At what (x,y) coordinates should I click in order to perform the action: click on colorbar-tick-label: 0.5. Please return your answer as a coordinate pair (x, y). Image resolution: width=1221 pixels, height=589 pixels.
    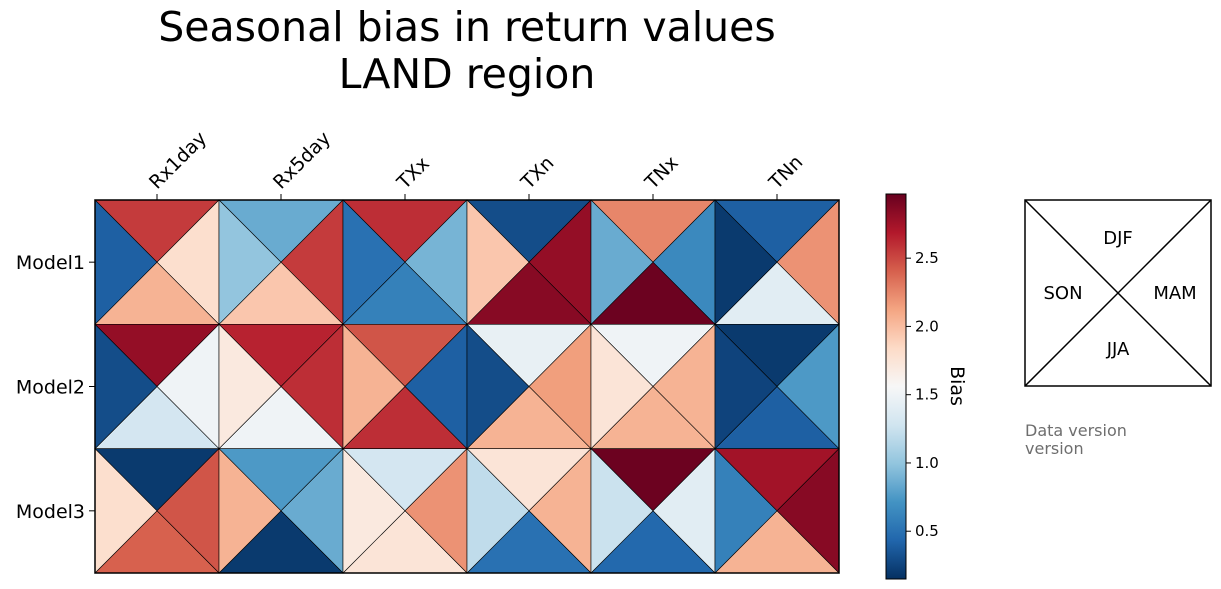
    Looking at the image, I should click on (927, 531).